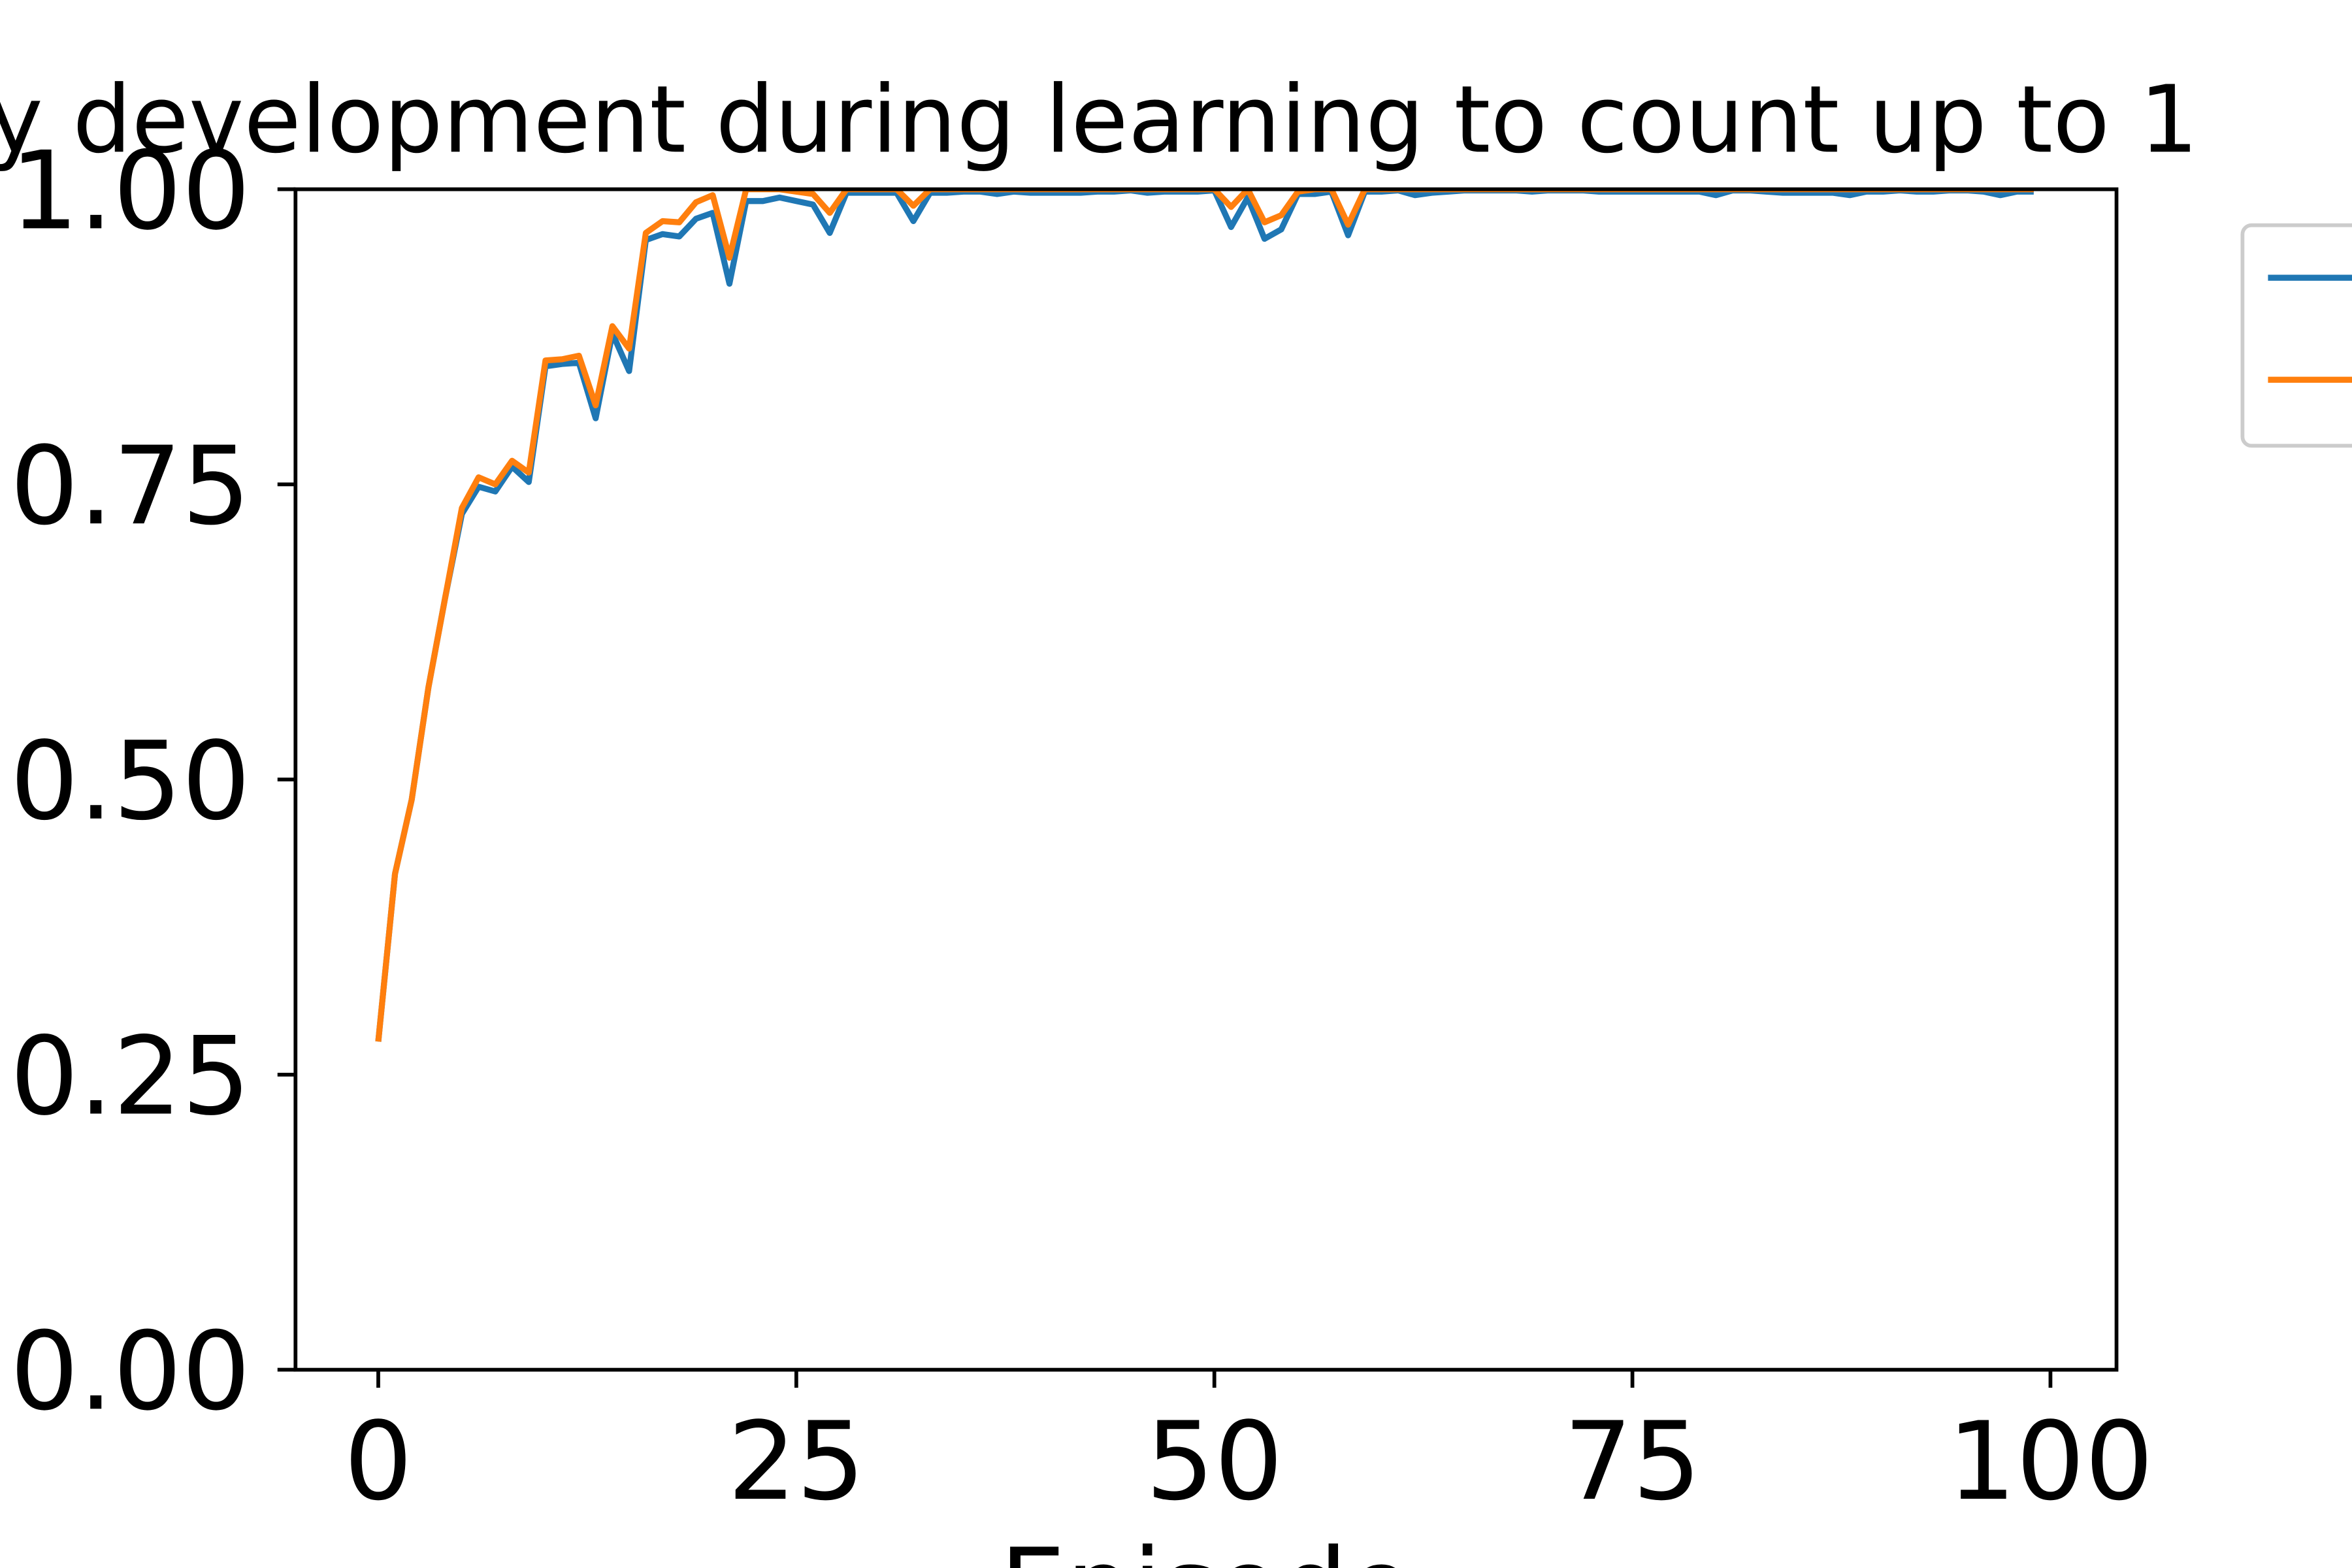 This screenshot has height=1568, width=2352. What do you see at coordinates (2051, 1461) in the screenshot?
I see `x-tick-label: 100` at bounding box center [2051, 1461].